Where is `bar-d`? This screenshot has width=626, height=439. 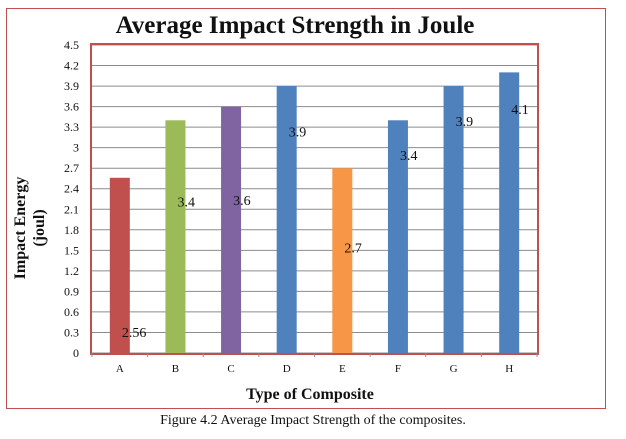 bar-d is located at coordinates (286, 220).